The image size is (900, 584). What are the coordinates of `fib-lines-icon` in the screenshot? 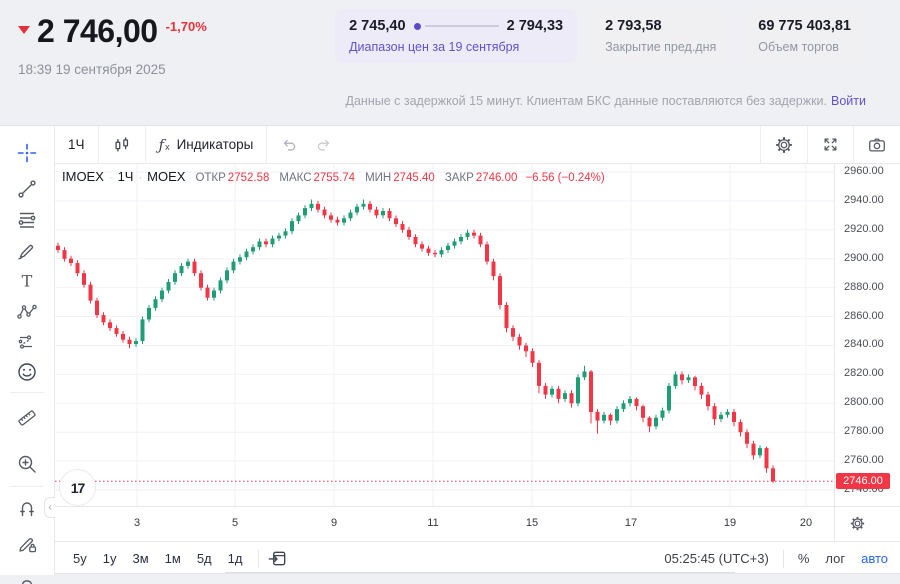 It's located at (27, 220).